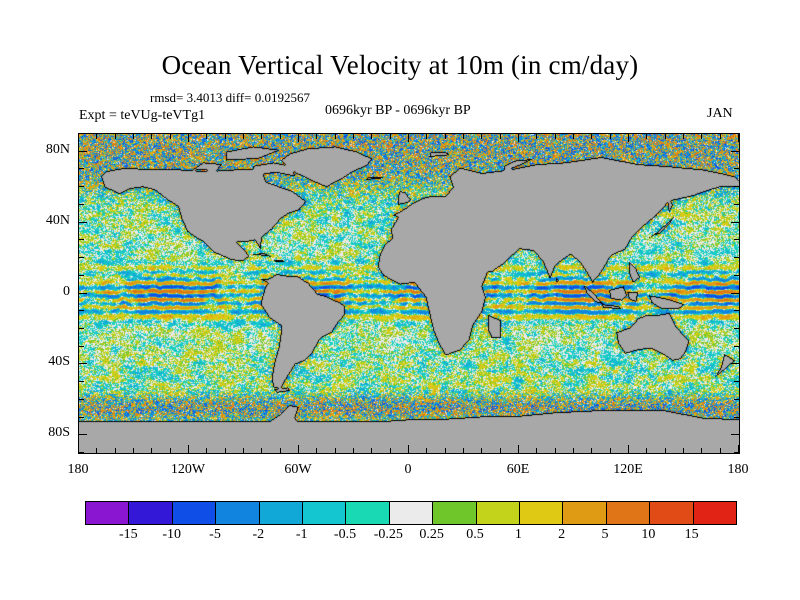 Image resolution: width=800 pixels, height=600 pixels. I want to click on colorbar-tick-label: -0.5, so click(345, 534).